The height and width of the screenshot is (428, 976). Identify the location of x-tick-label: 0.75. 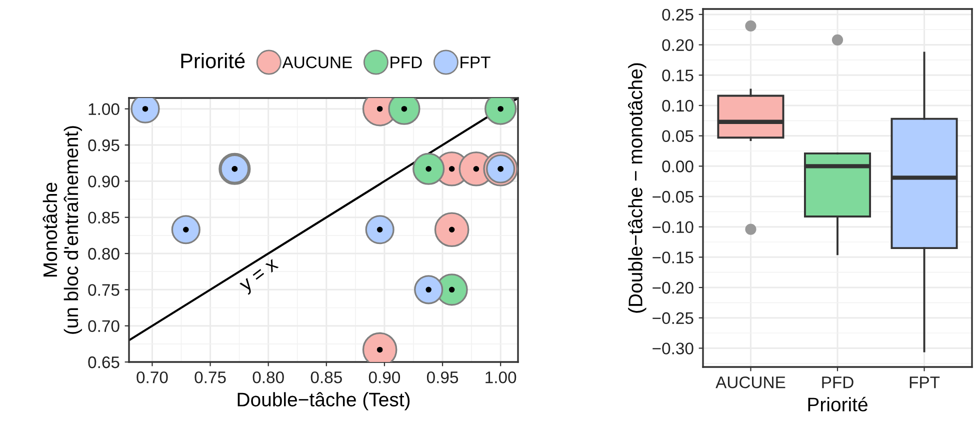
(210, 377).